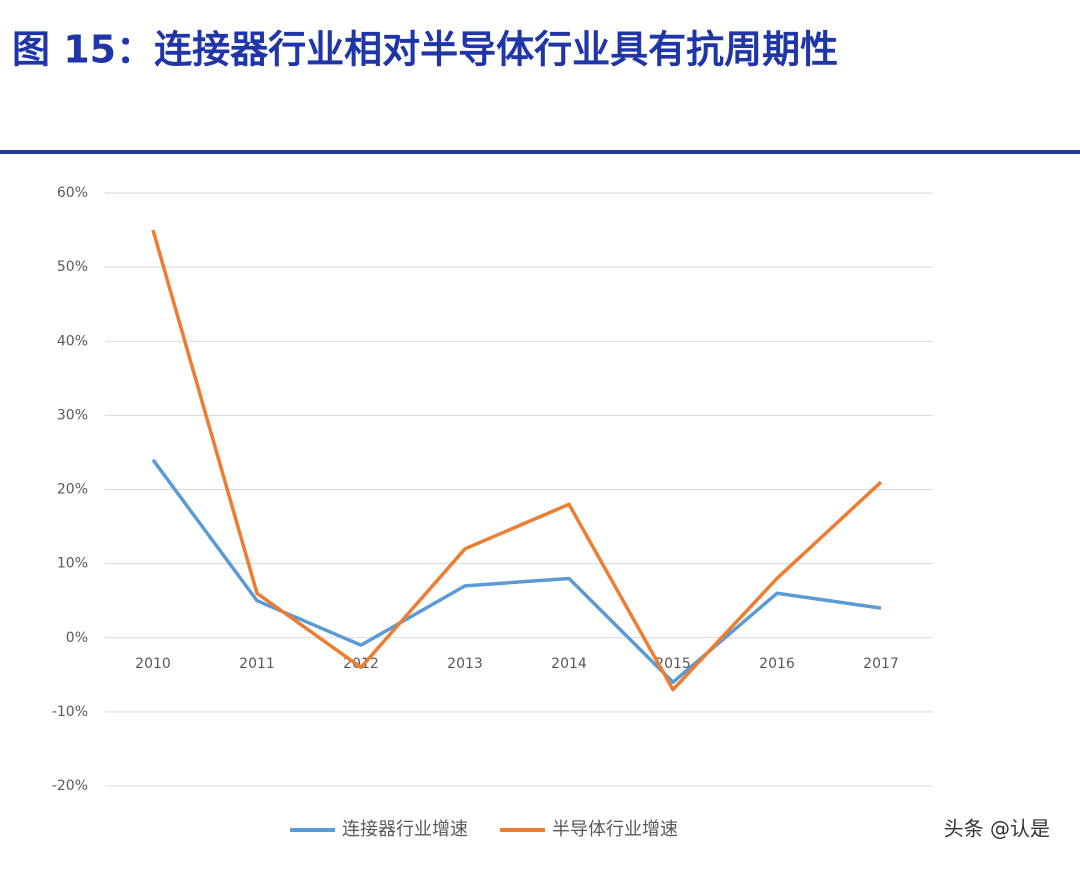 The height and width of the screenshot is (870, 1080). What do you see at coordinates (72, 415) in the screenshot?
I see `y-tick-label: 30%` at bounding box center [72, 415].